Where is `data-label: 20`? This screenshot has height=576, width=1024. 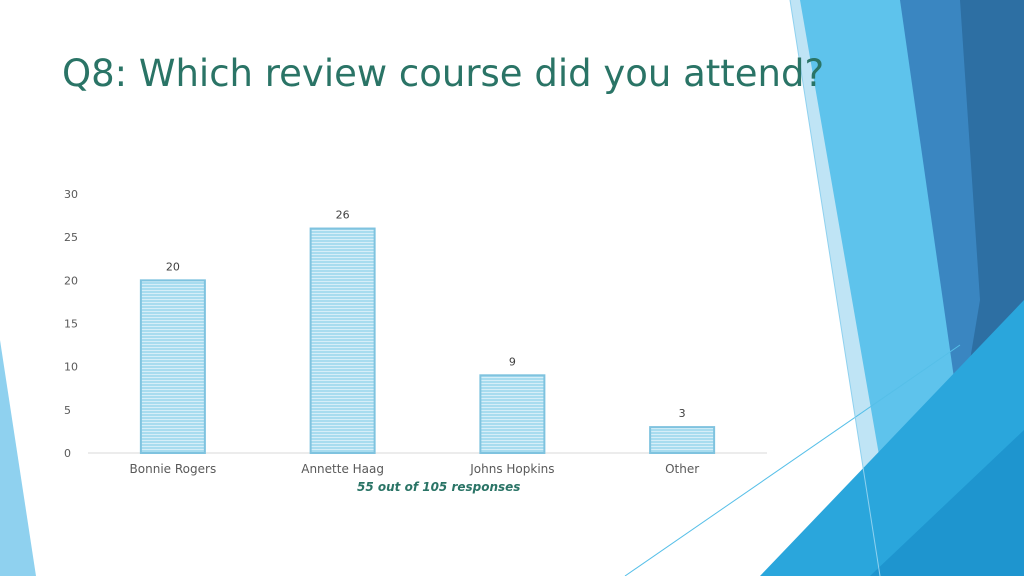
data-label: 20 is located at coordinates (173, 266).